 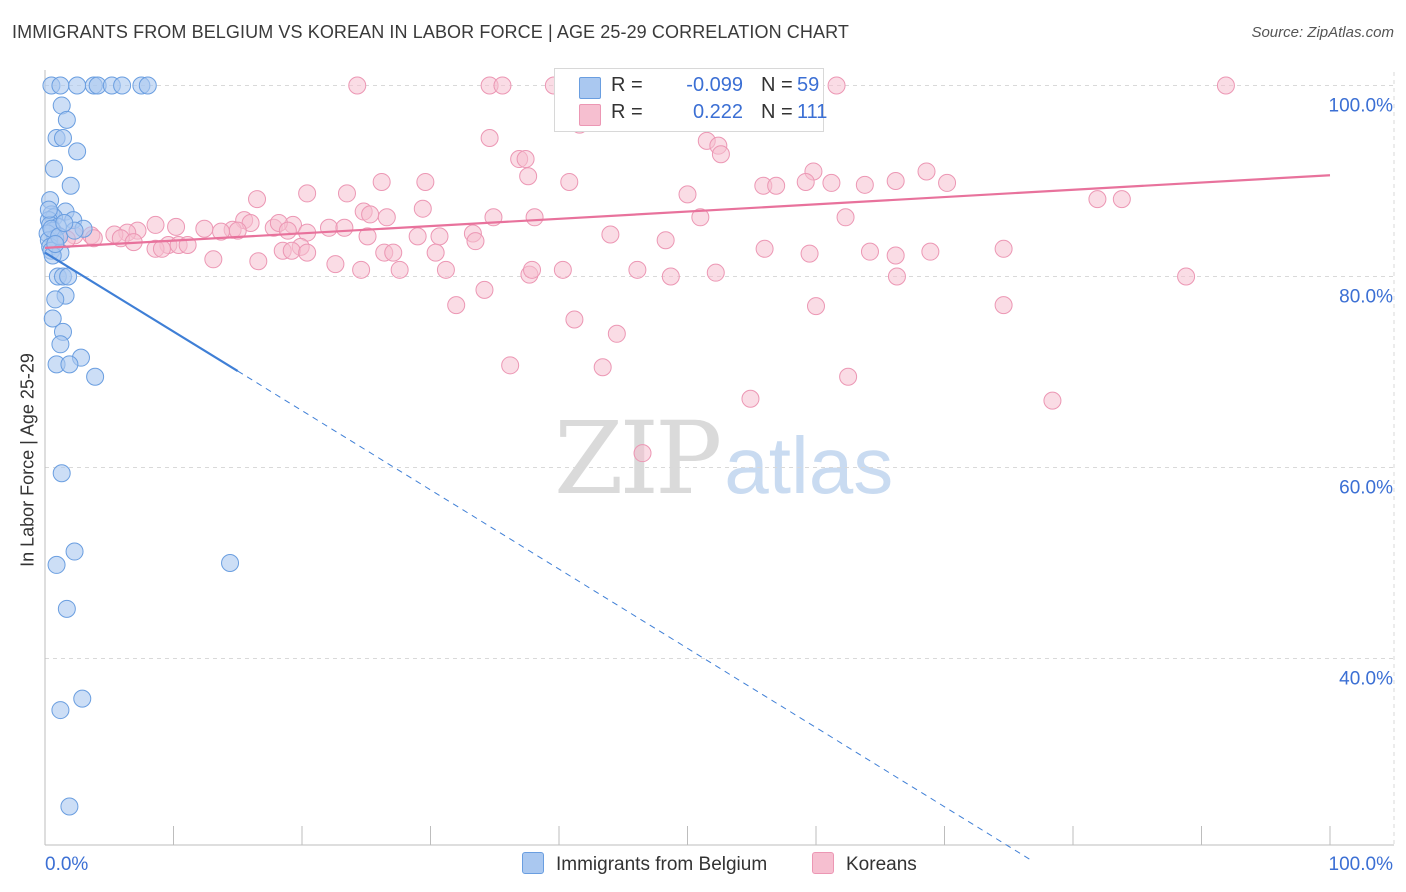 What do you see at coordinates (1366, 488) in the screenshot?
I see `y-tick-label: 60.0%` at bounding box center [1366, 488].